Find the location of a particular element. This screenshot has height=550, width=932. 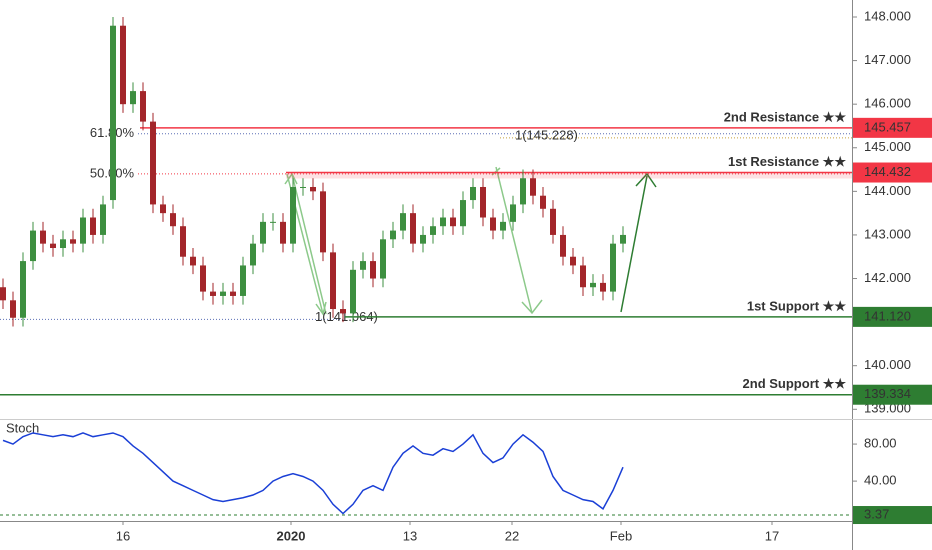

y-tick-label: 80.00 is located at coordinates (880, 443).